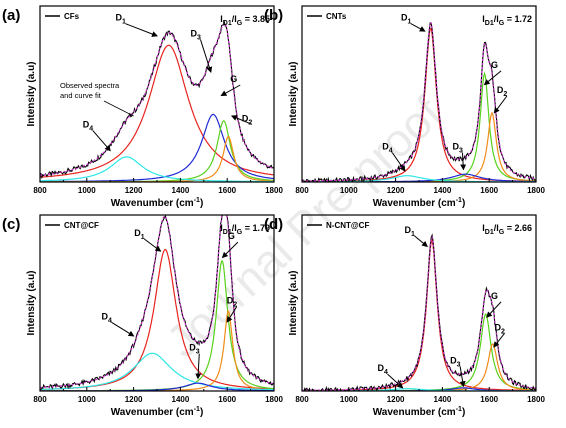  Describe the element at coordinates (90, 90) in the screenshot. I see `annotation-text: Observed spectra and curve fit` at that location.